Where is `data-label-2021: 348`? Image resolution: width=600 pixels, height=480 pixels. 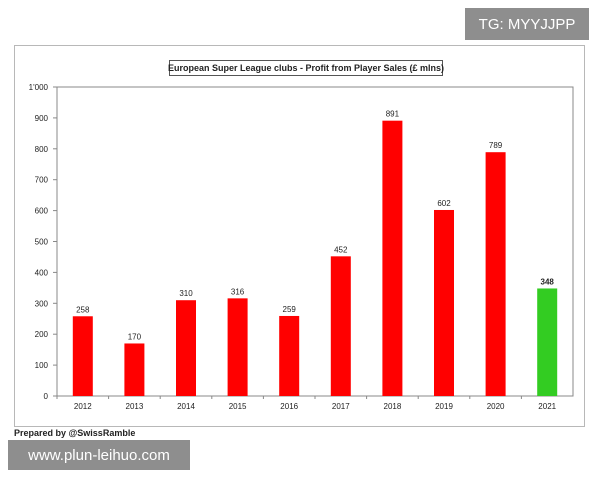
data-label-2021: 348 is located at coordinates (548, 281).